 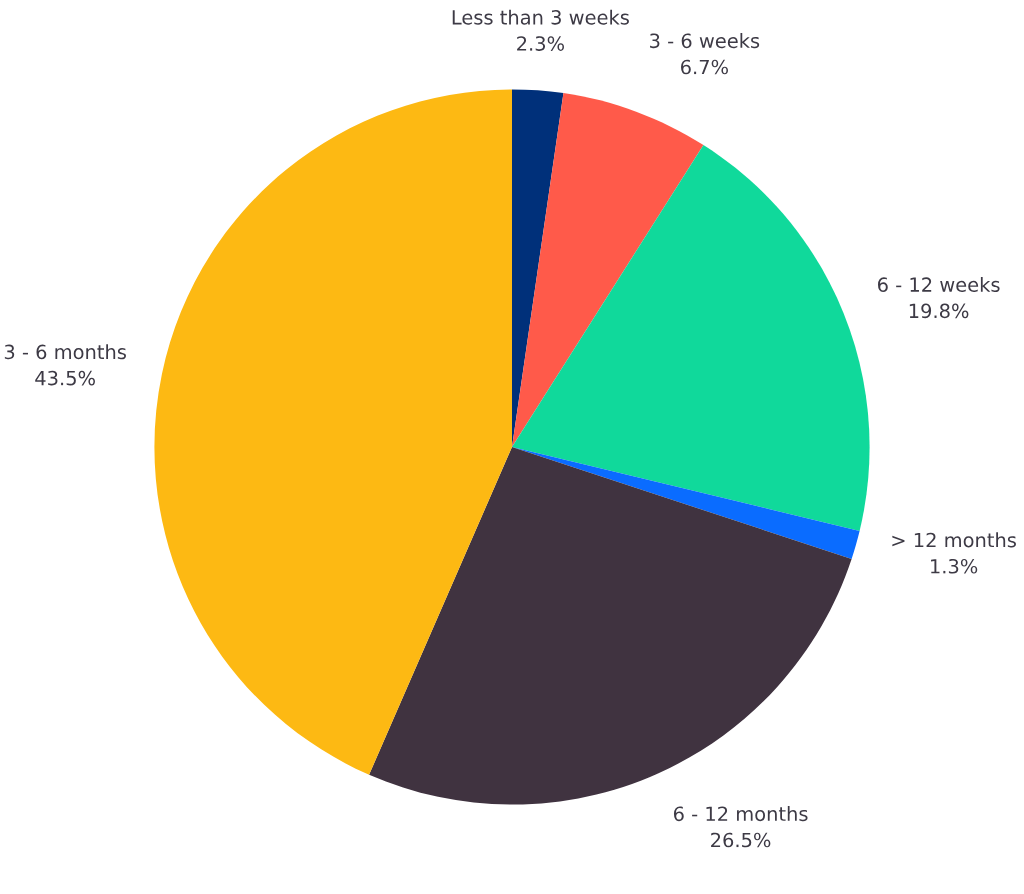 What do you see at coordinates (740, 814) in the screenshot?
I see `slice-label: 6 - 12 months` at bounding box center [740, 814].